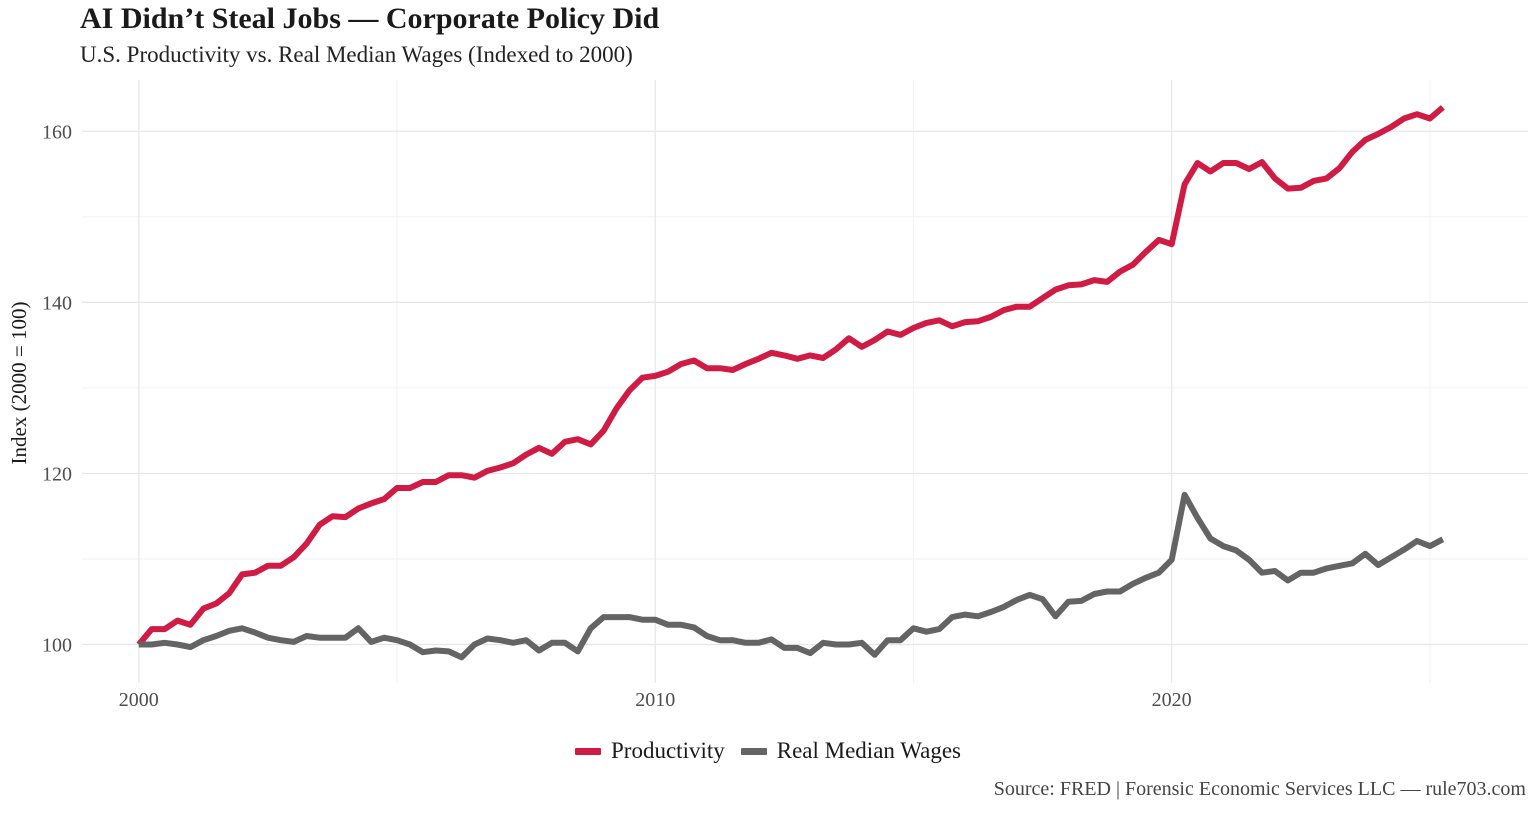  What do you see at coordinates (868, 750) in the screenshot?
I see `legend-label-real-median-wages: Real Median Wages` at bounding box center [868, 750].